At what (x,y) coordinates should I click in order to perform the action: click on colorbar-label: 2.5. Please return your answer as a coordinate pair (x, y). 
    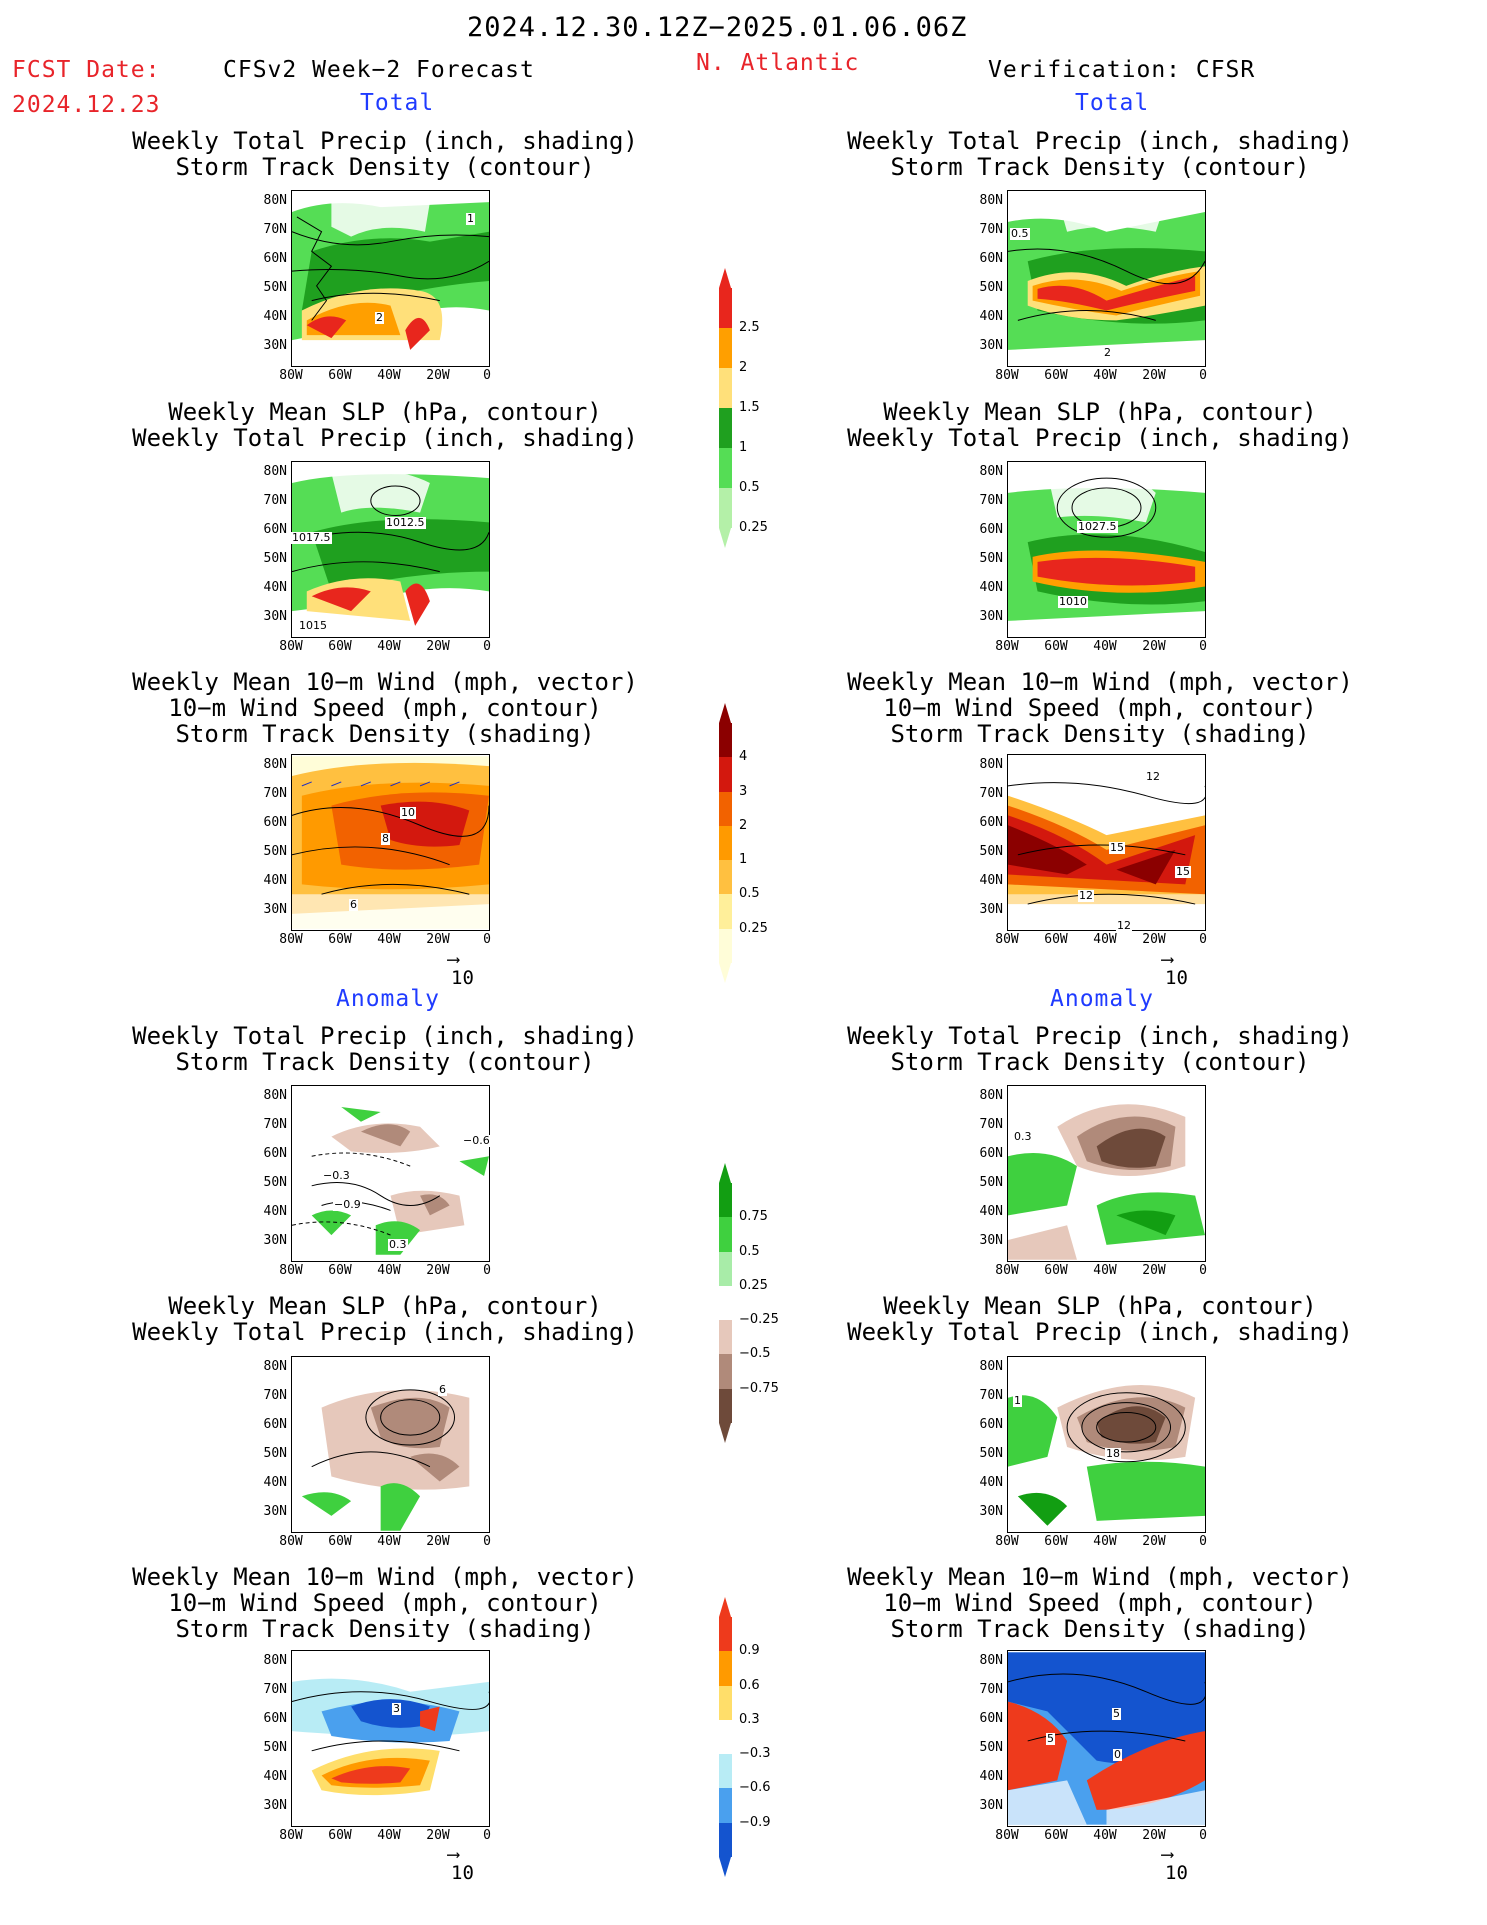
    Looking at the image, I should click on (749, 327).